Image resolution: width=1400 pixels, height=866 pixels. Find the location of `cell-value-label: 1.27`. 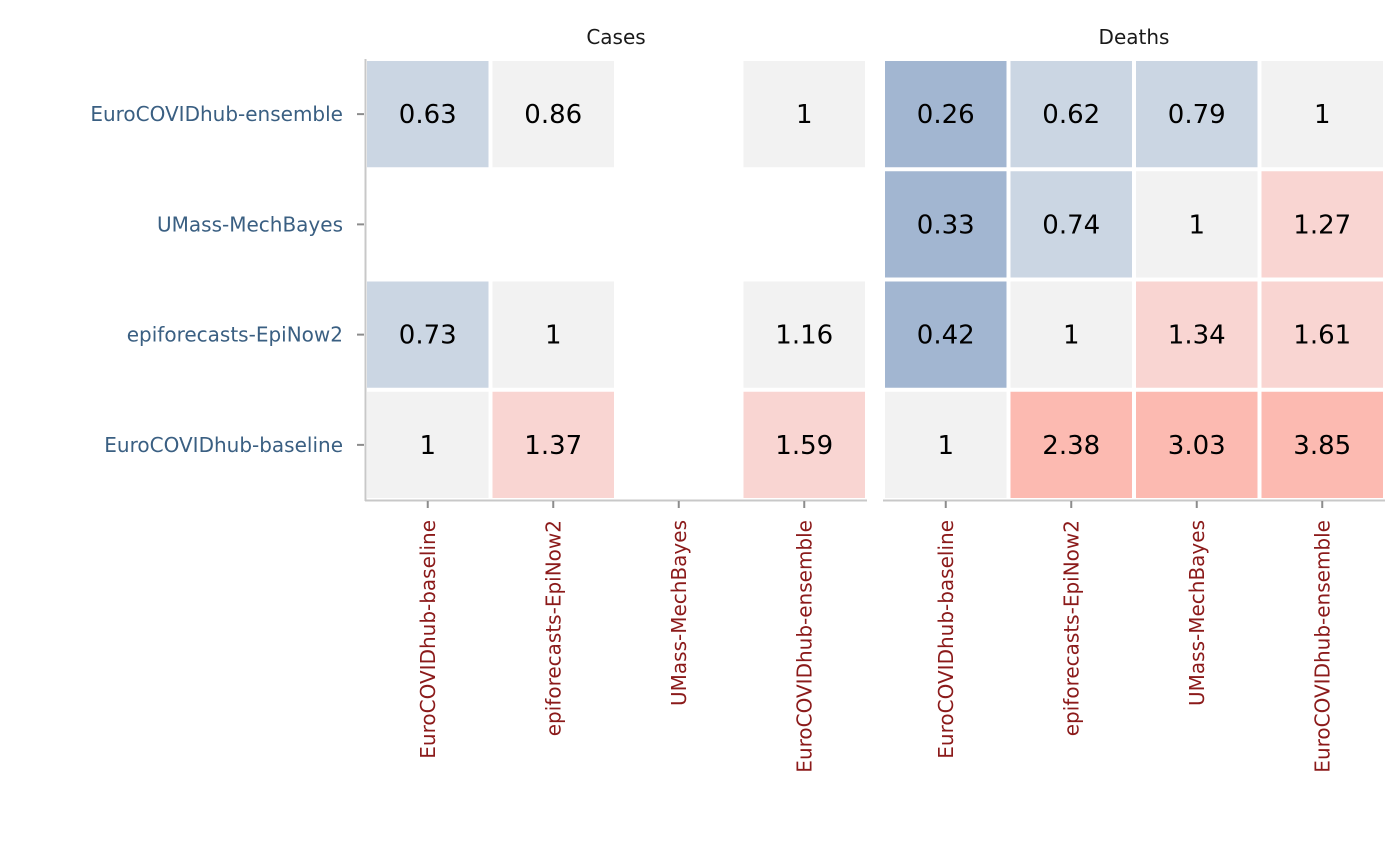

cell-value-label: 1.27 is located at coordinates (1322, 225).